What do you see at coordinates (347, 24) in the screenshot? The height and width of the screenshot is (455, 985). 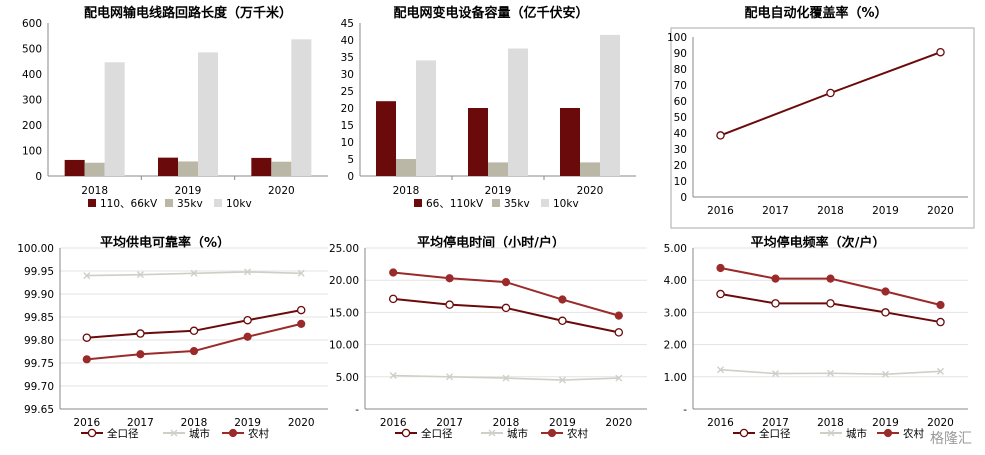 I see `y-tick-label: 45` at bounding box center [347, 24].